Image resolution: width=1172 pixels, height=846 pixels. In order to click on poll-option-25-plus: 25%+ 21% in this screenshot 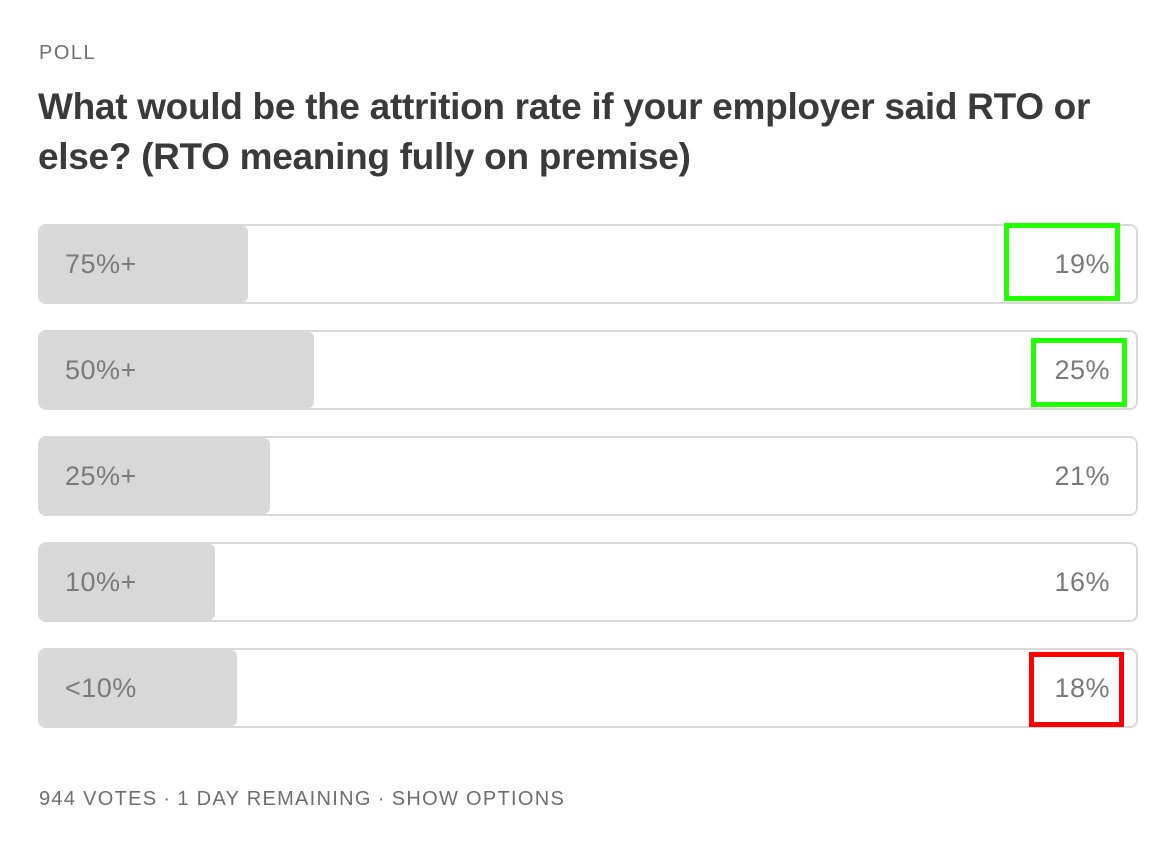, I will do `click(588, 476)`.